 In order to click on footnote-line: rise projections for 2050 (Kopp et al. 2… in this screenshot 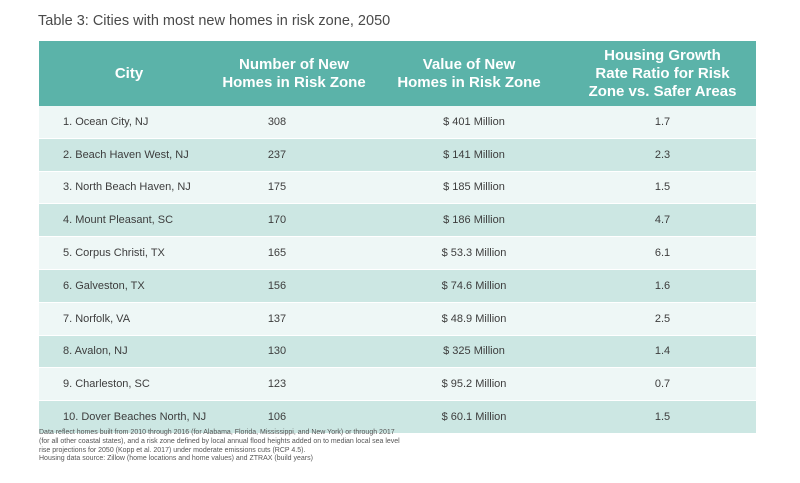, I will do `click(172, 450)`.